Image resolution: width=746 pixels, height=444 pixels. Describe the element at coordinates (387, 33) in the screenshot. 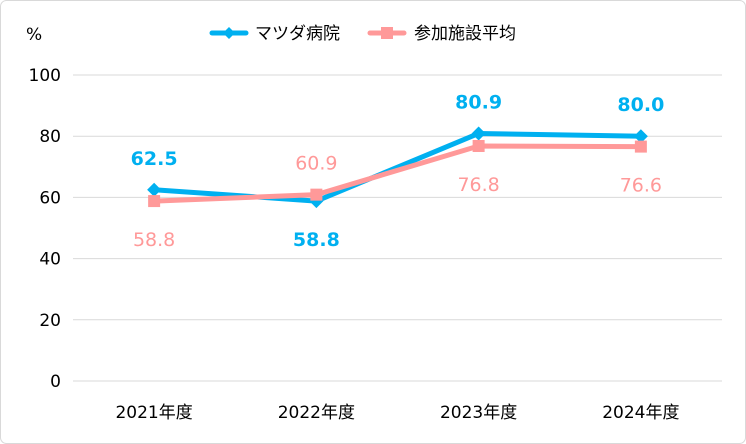

I see `legend-square-icon` at that location.